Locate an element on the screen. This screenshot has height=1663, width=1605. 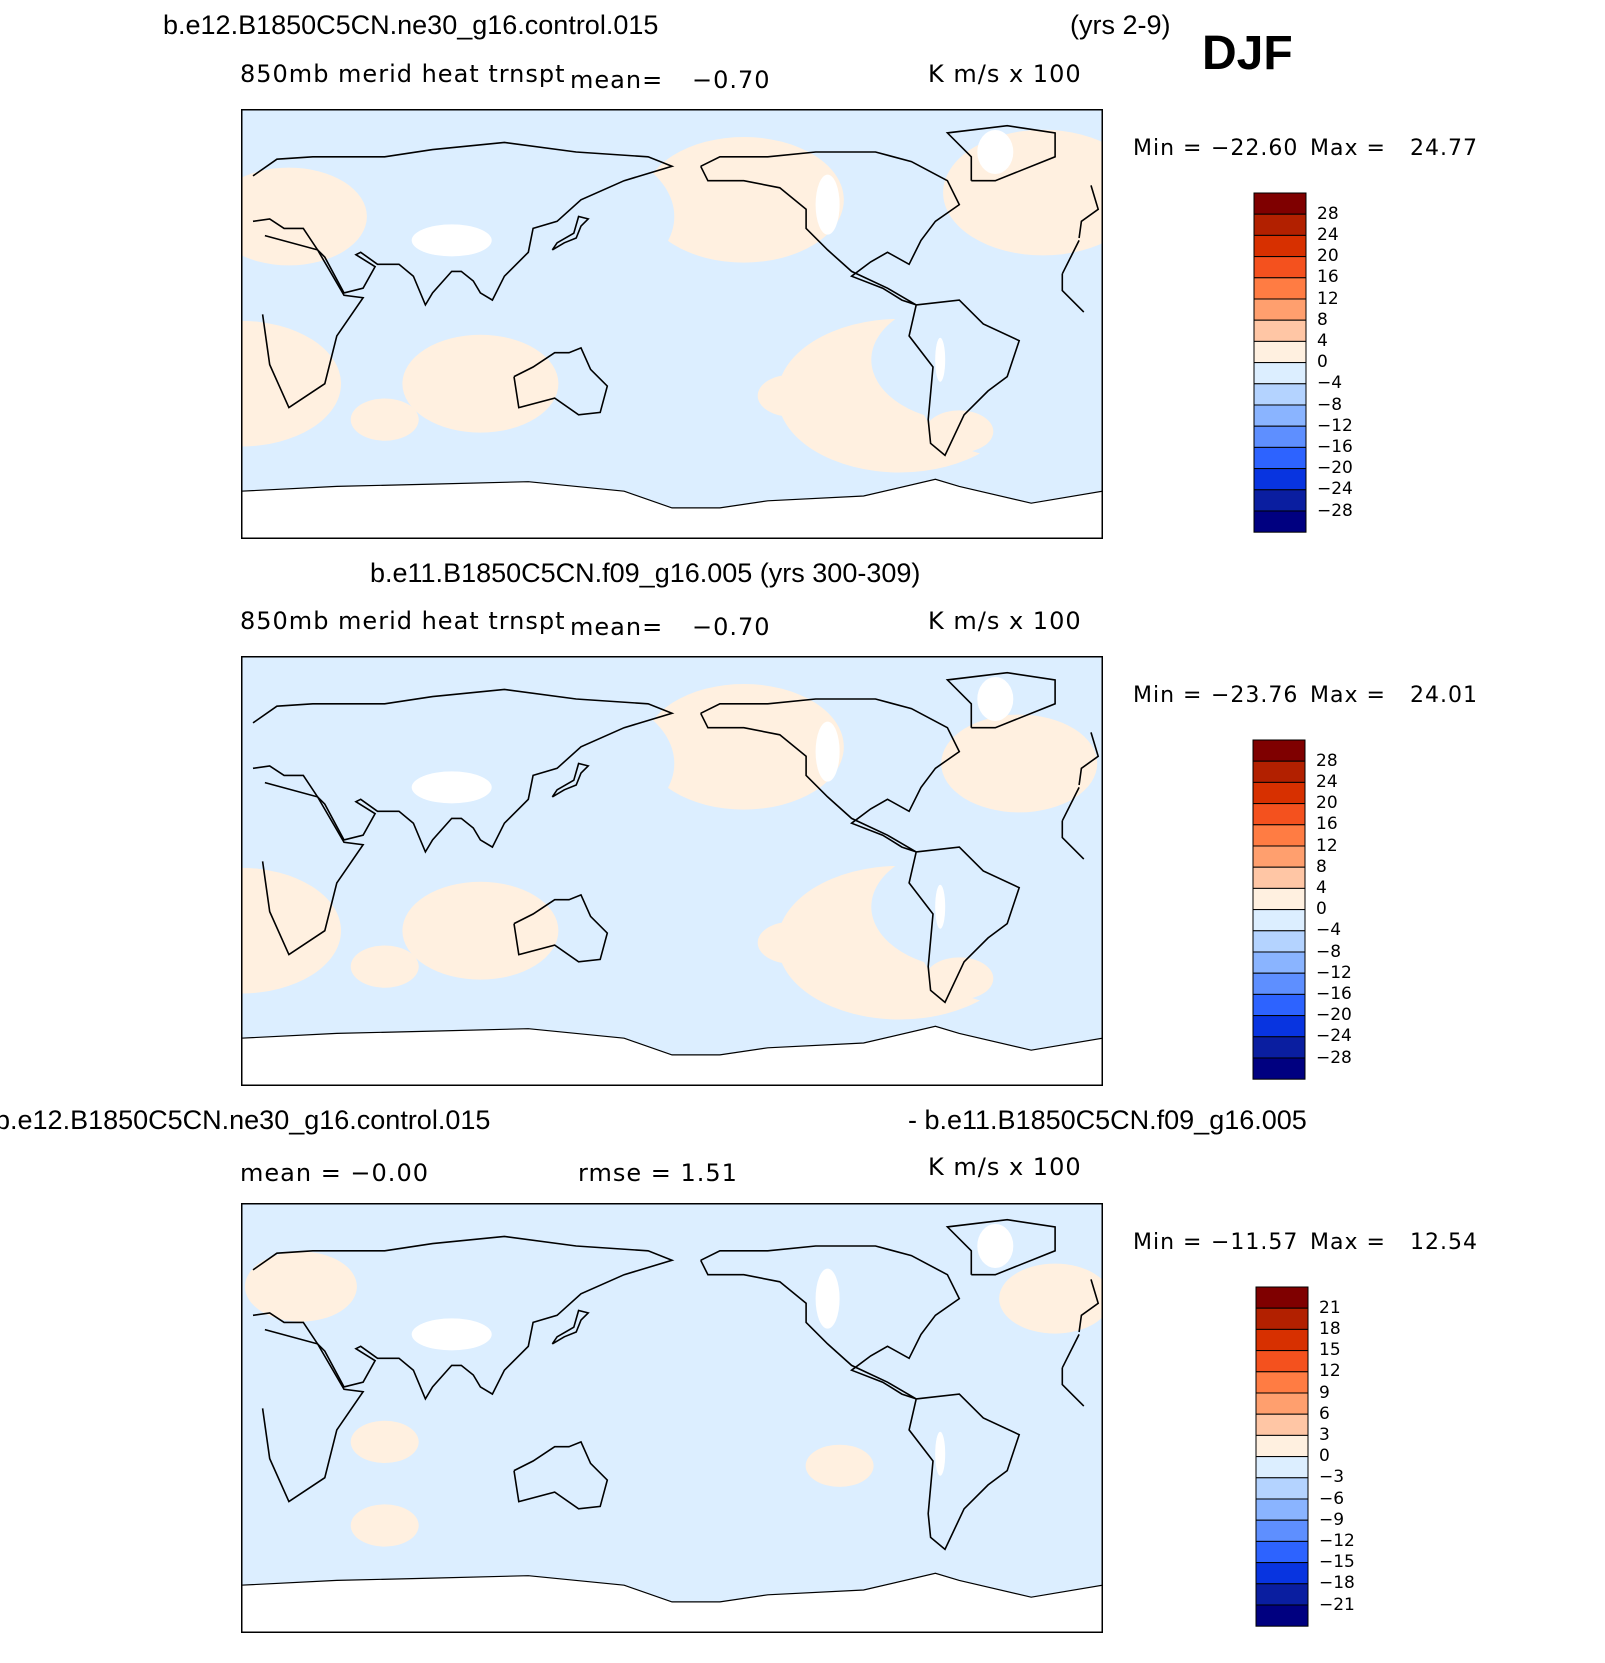
panel2-variable: 850mb merid heat trnspt is located at coordinates (403, 621).